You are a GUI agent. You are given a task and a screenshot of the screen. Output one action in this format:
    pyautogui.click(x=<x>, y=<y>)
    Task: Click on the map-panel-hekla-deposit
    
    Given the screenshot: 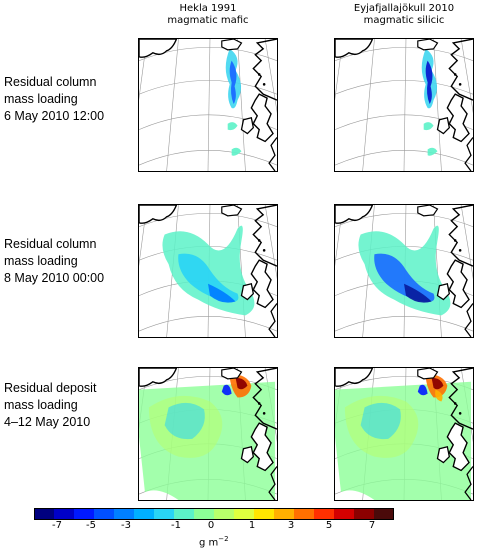 What is the action you would take?
    pyautogui.click(x=208, y=434)
    